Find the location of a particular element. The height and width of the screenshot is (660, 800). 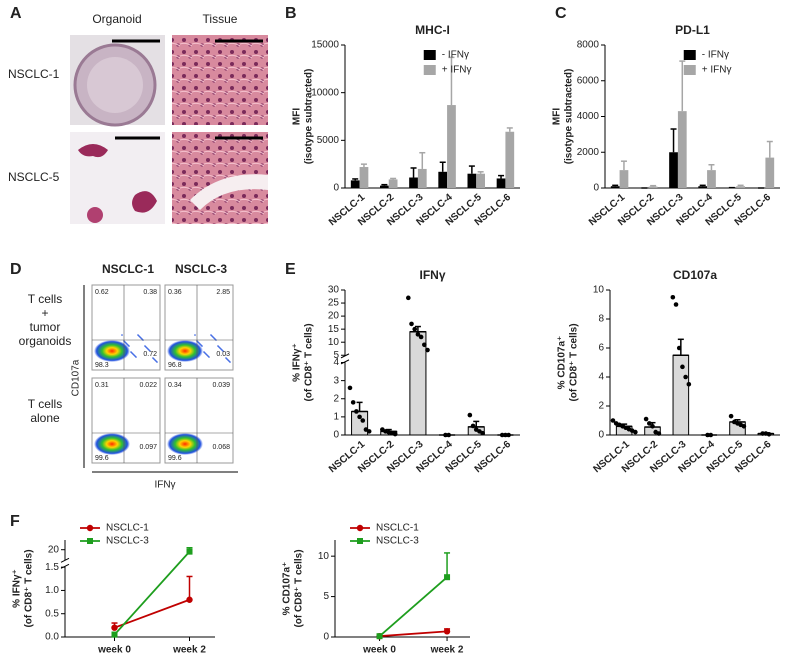

quadrant-value: 0.068 is located at coordinates (221, 447).